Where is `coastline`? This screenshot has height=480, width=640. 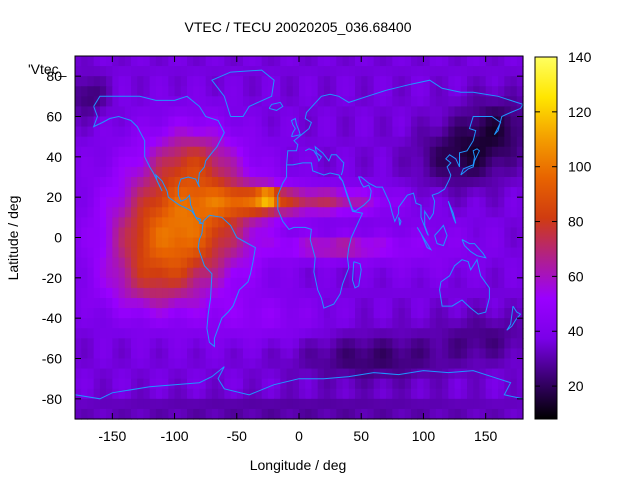 coastline is located at coordinates (295, 127).